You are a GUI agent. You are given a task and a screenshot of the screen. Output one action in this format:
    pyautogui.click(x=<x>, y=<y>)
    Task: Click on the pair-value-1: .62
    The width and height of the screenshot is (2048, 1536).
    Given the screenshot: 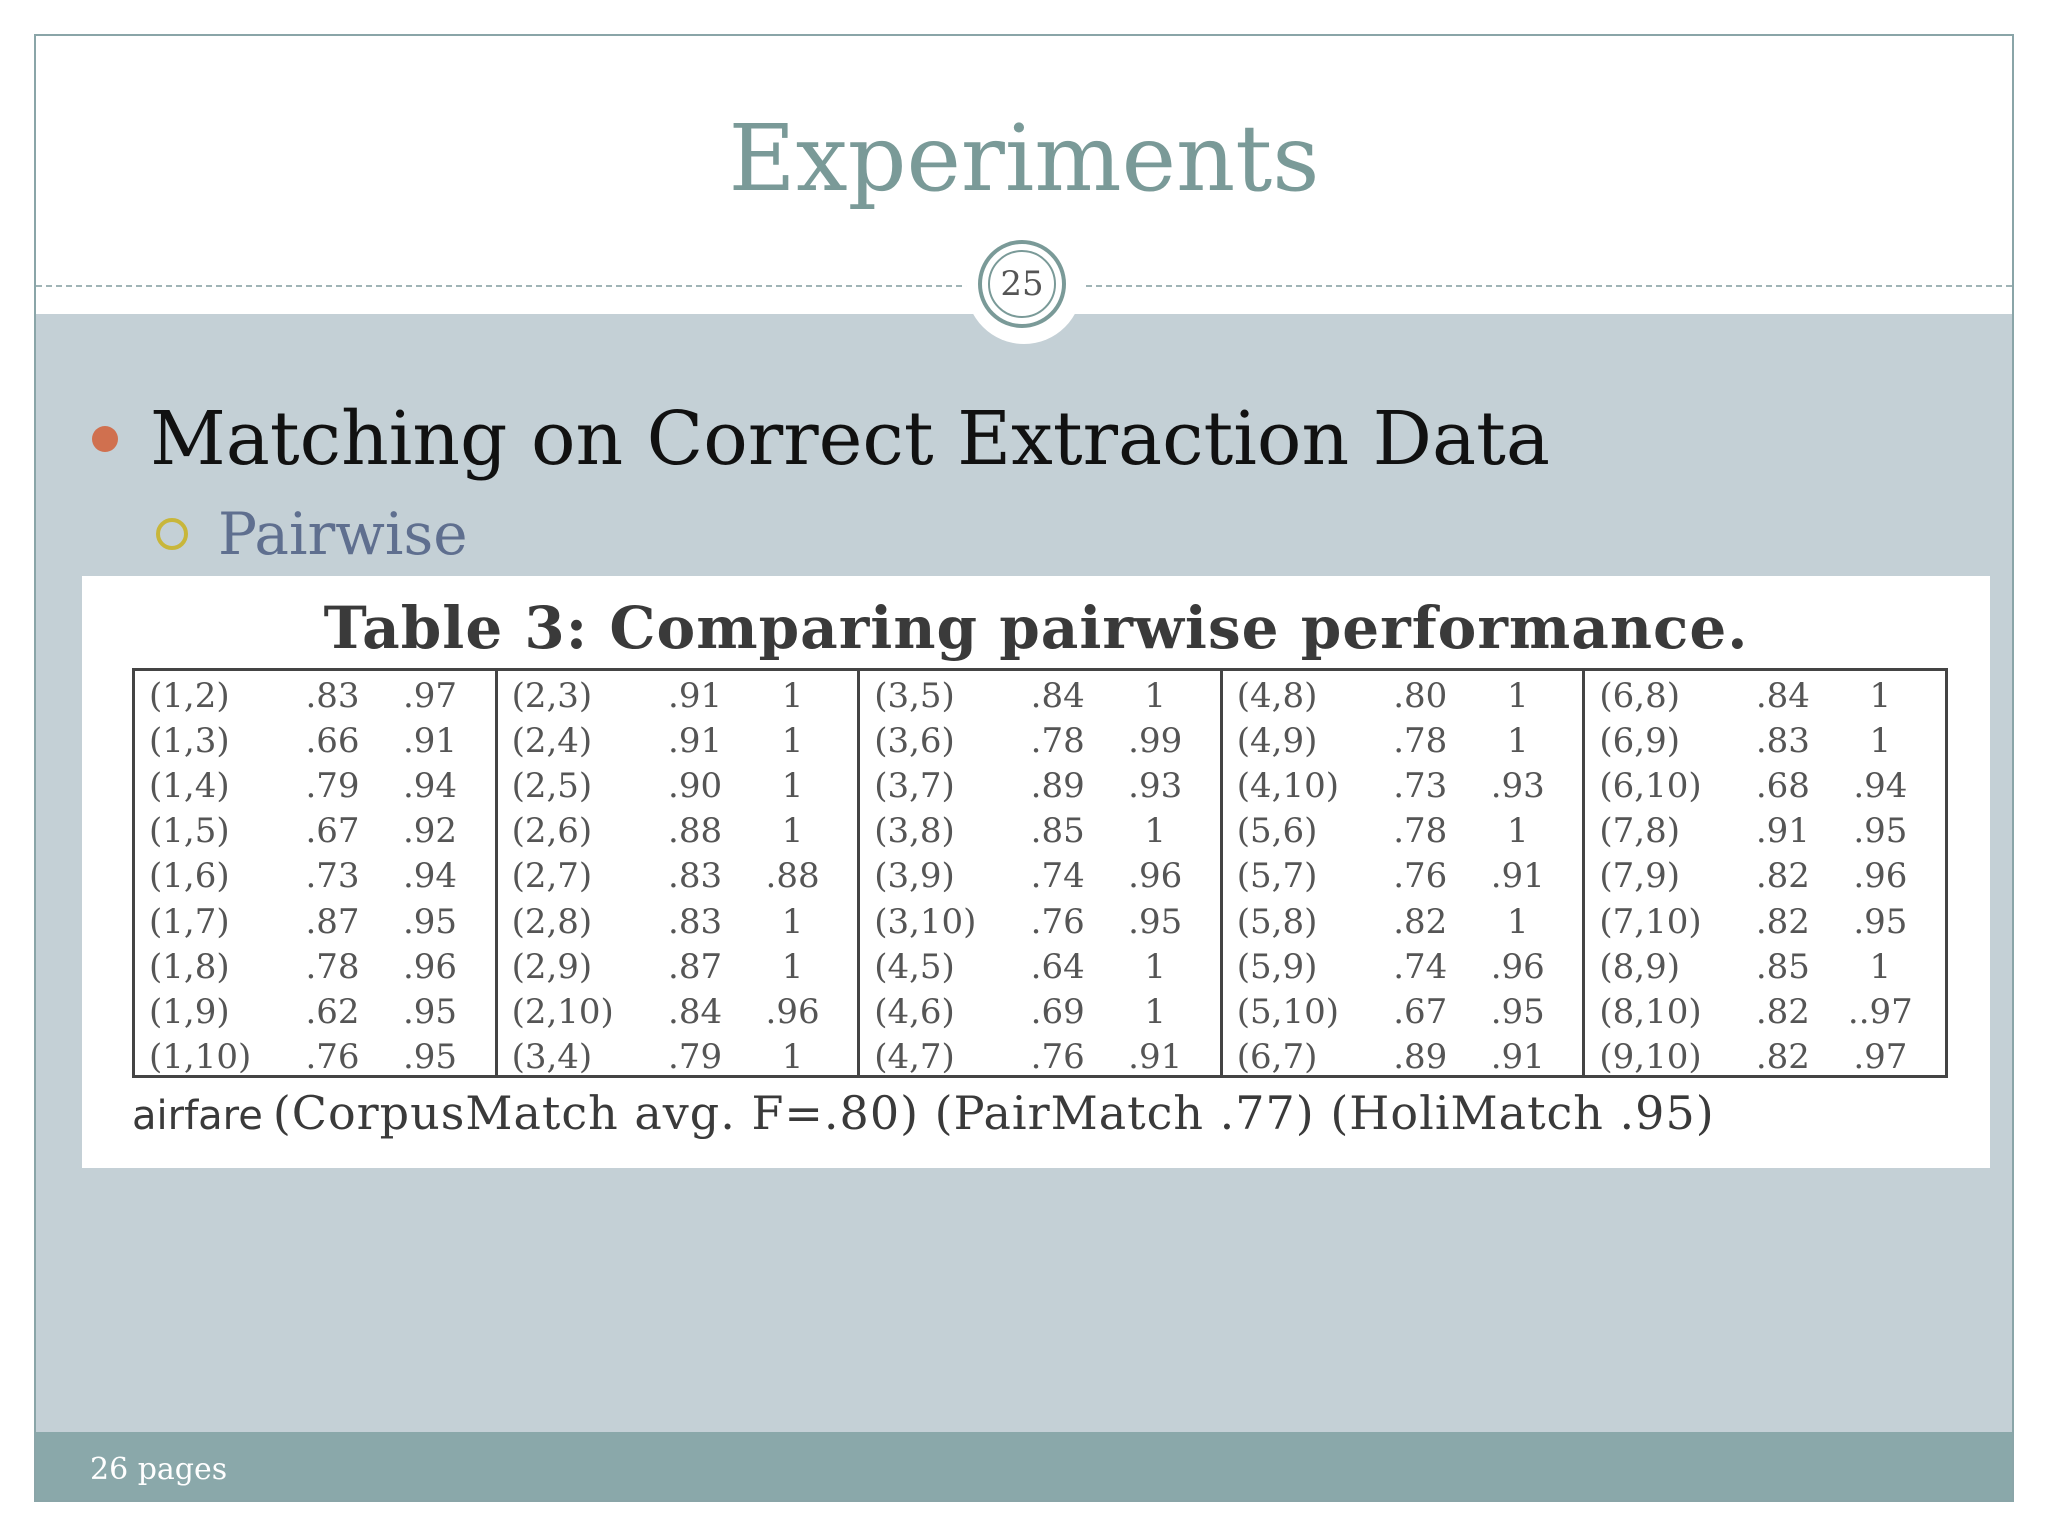 What is the action you would take?
    pyautogui.click(x=332, y=1011)
    